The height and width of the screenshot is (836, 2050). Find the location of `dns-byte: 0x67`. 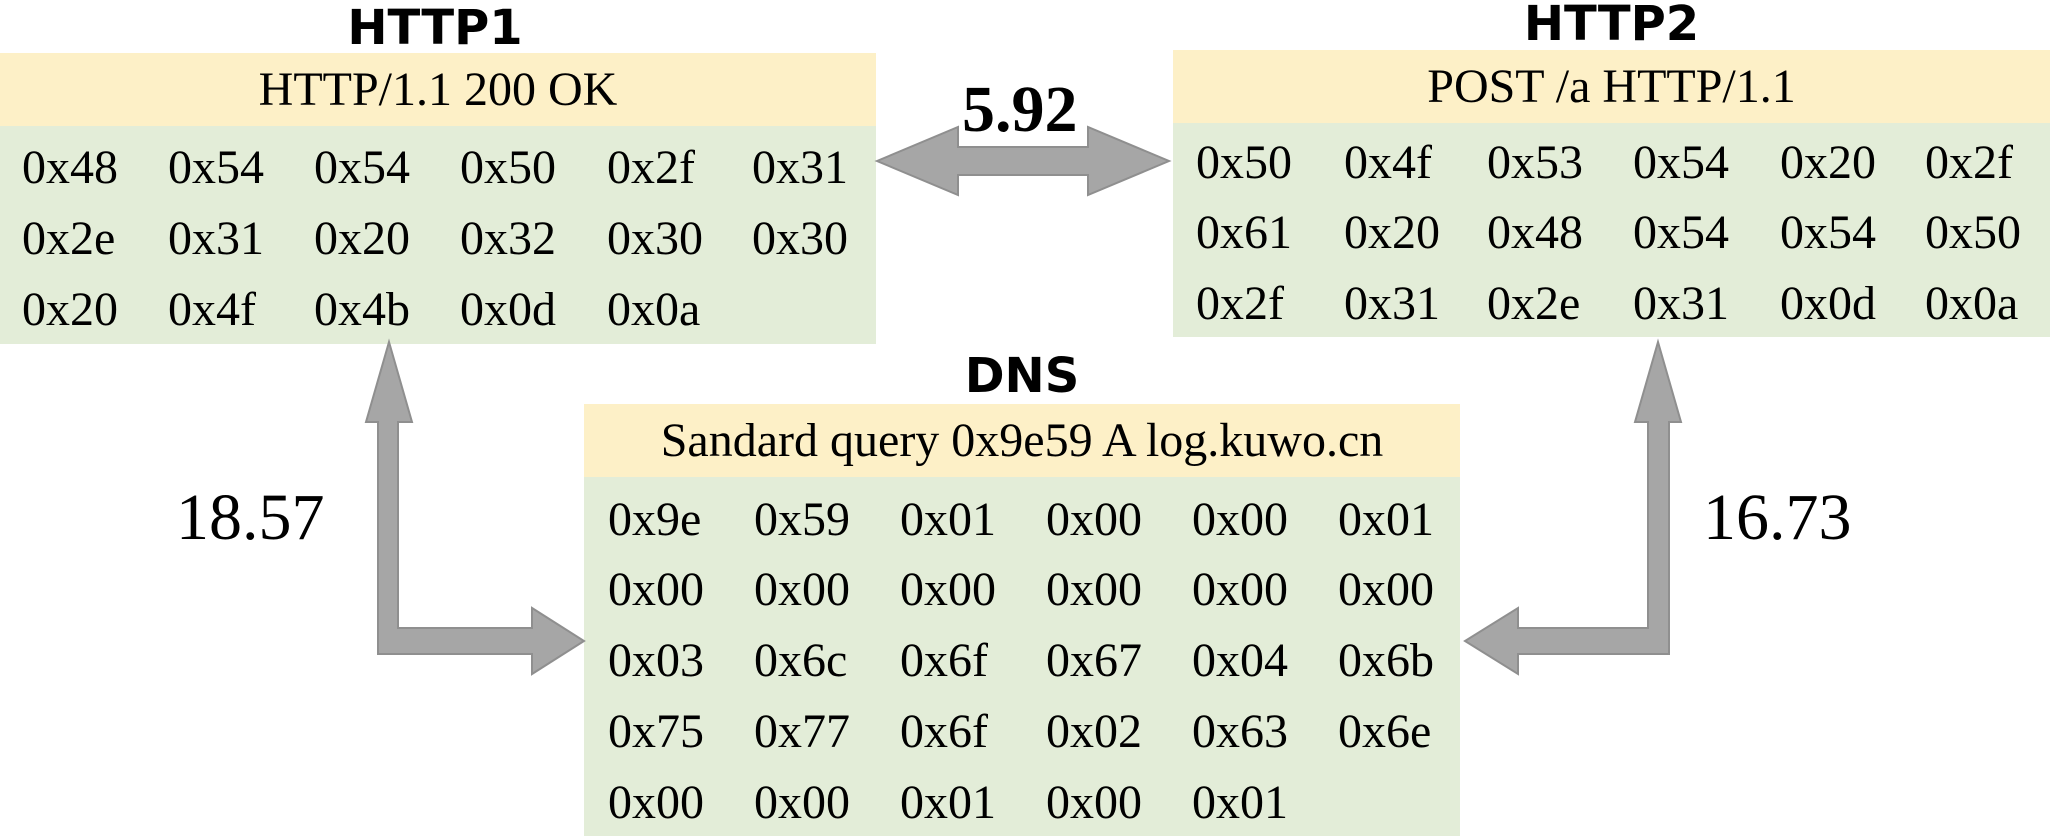

dns-byte: 0x67 is located at coordinates (1094, 660).